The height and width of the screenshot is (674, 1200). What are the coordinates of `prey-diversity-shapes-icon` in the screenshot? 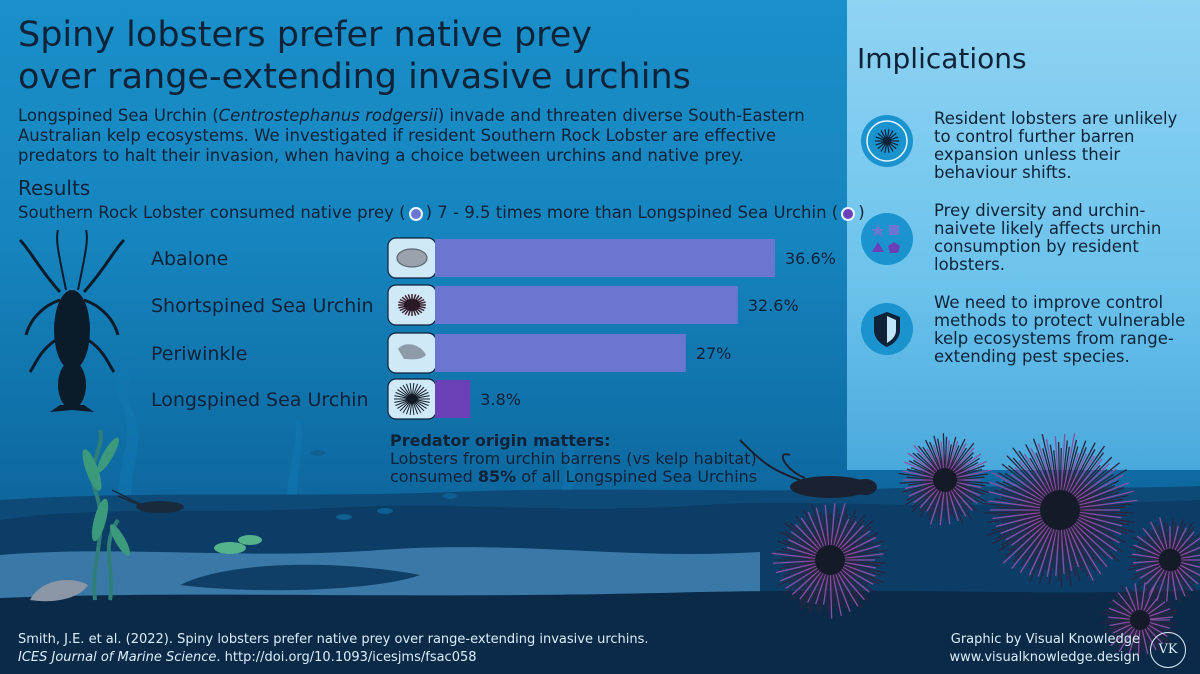 It's located at (887, 239).